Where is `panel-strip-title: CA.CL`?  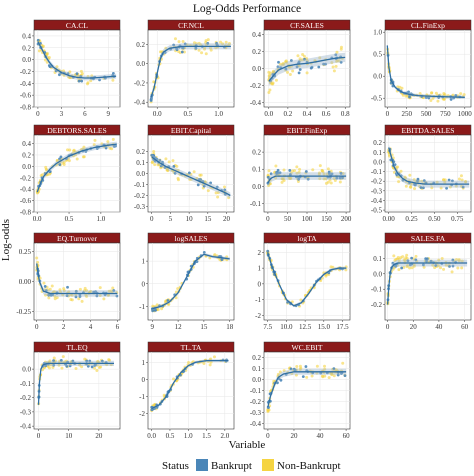 panel-strip-title: CA.CL is located at coordinates (77, 25).